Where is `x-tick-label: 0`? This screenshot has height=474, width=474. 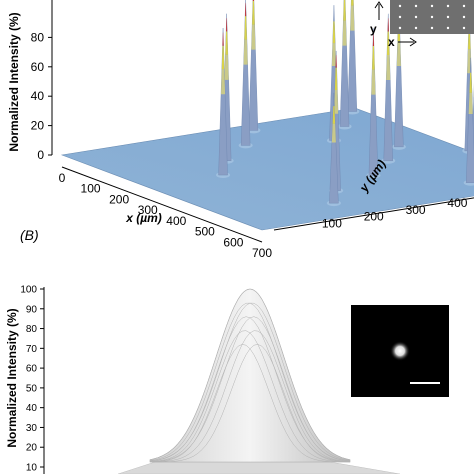 x-tick-label: 0 is located at coordinates (62, 178).